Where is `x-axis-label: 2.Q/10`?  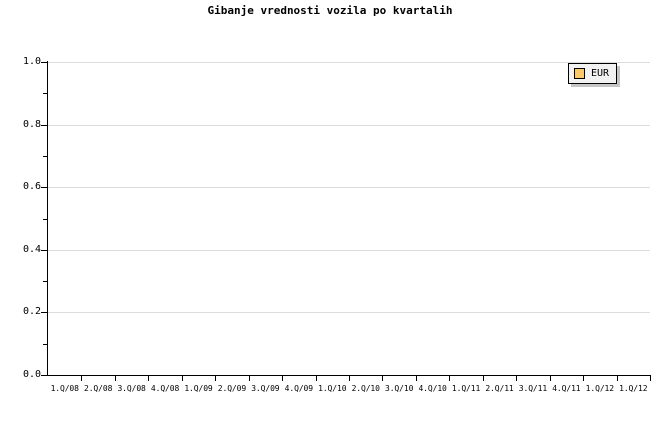
x-axis-label: 2.Q/10 is located at coordinates (365, 388).